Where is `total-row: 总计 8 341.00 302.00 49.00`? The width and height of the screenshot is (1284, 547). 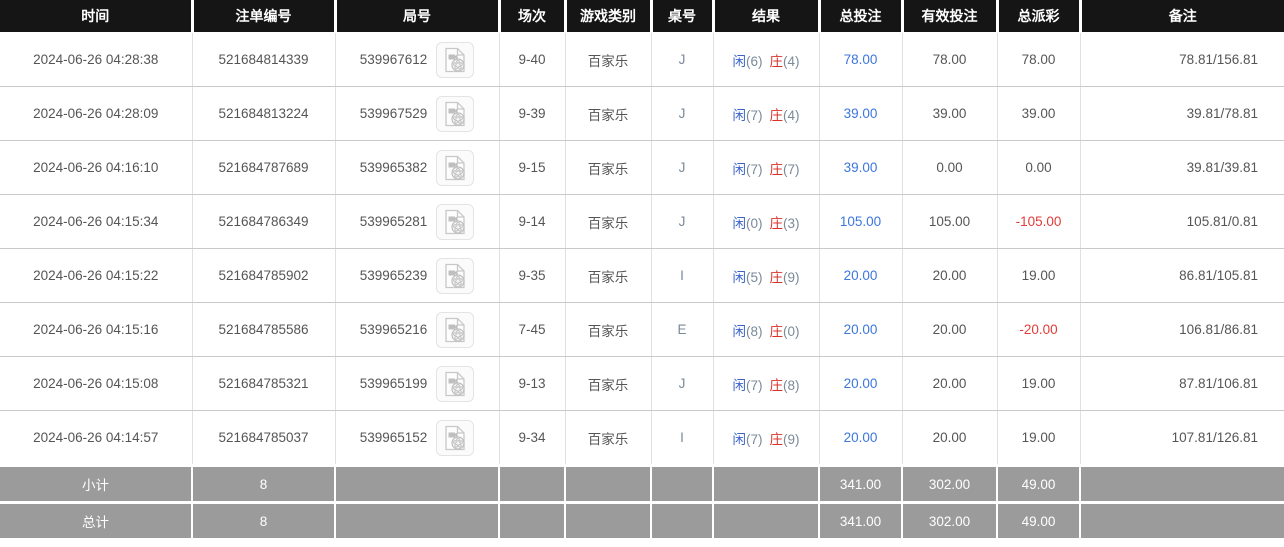
total-row: 总计 8 341.00 302.00 49.00 is located at coordinates (642, 521).